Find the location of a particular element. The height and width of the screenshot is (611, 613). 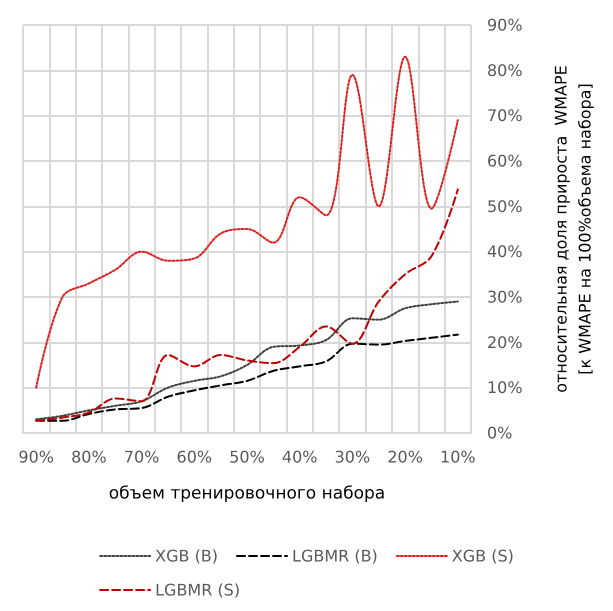

y-tick-label: 70% is located at coordinates (505, 116).